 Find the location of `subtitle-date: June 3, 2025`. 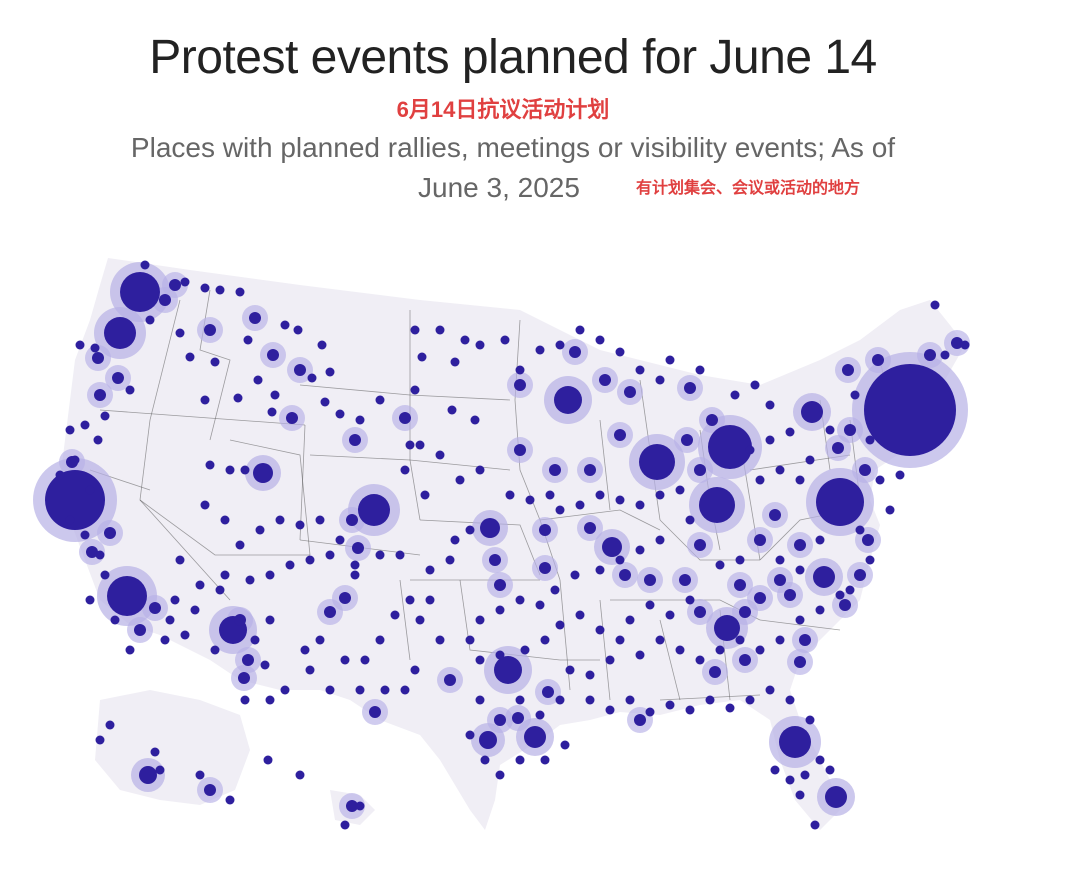

subtitle-date: June 3, 2025 is located at coordinates (499, 187).